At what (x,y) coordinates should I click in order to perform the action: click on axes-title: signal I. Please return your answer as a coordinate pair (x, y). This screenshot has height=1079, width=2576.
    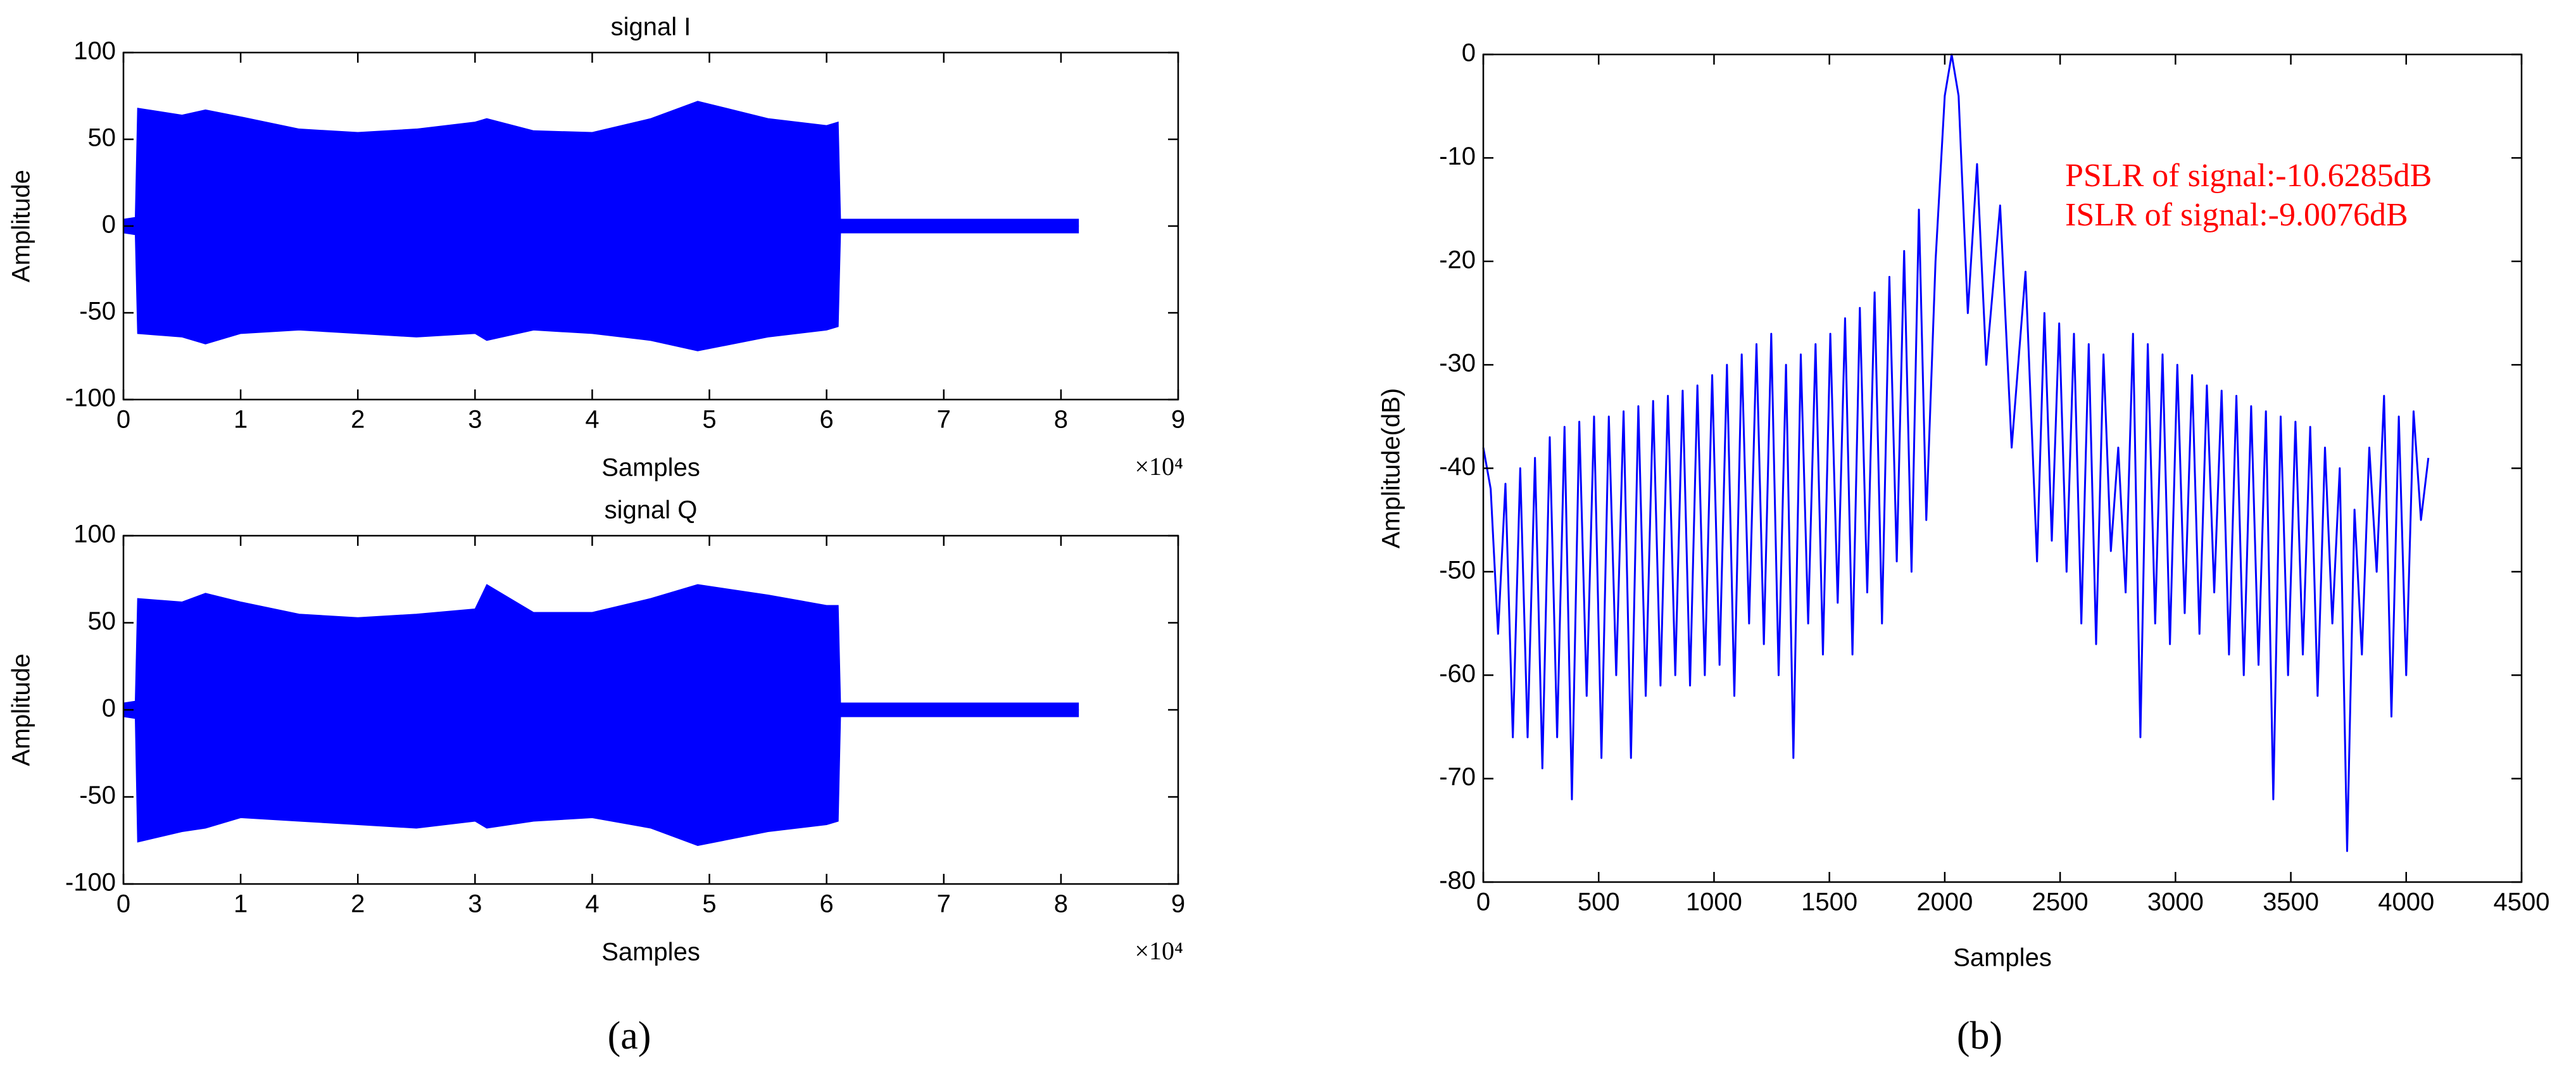
    Looking at the image, I should click on (651, 27).